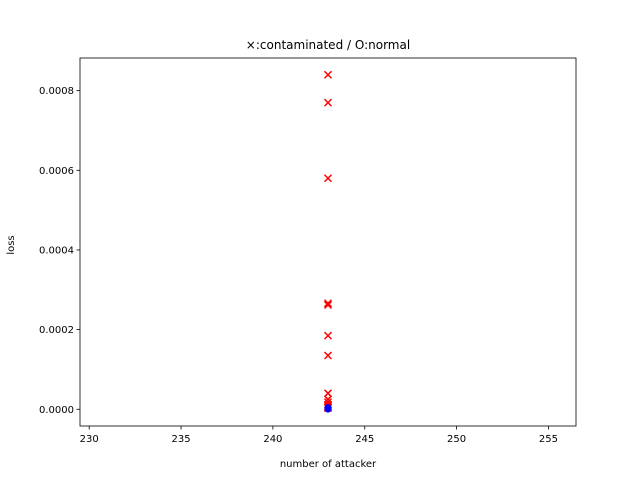  Describe the element at coordinates (364, 439) in the screenshot. I see `x-tick-label: 245` at that location.